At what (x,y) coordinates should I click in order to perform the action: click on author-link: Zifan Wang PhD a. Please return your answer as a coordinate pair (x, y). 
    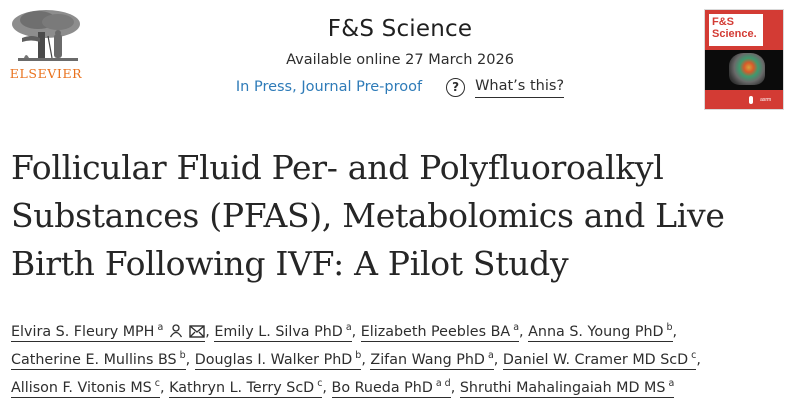
    Looking at the image, I should click on (432, 360).